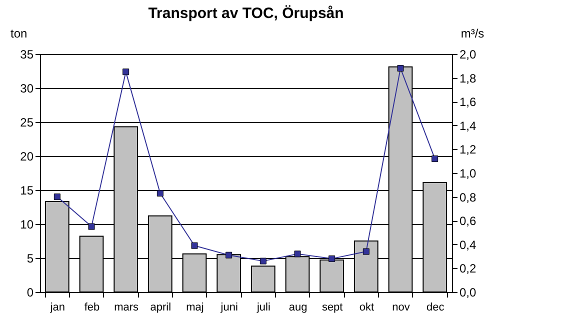 The height and width of the screenshot is (331, 562). I want to click on y-tick-label: 15, so click(27, 191).